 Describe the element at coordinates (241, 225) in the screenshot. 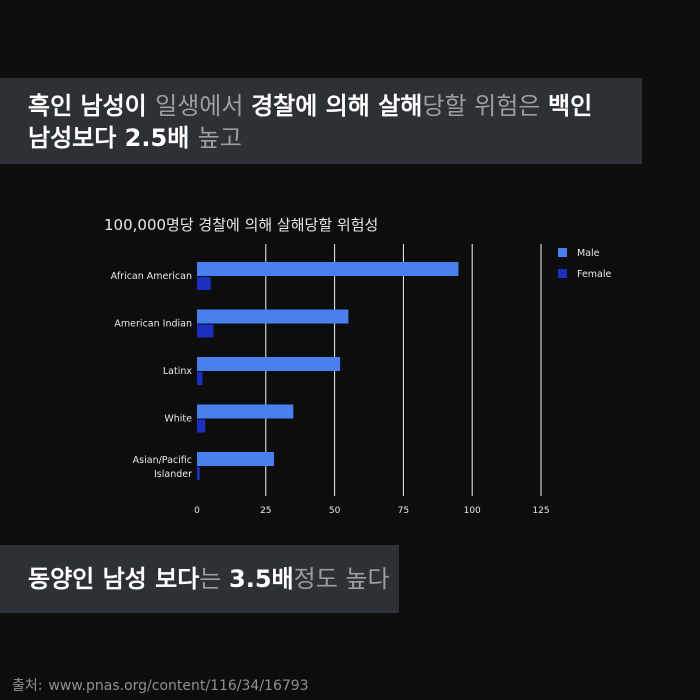

I see `chart-title: 100,000명당 경찰에 의해 살해당할 위험성` at that location.